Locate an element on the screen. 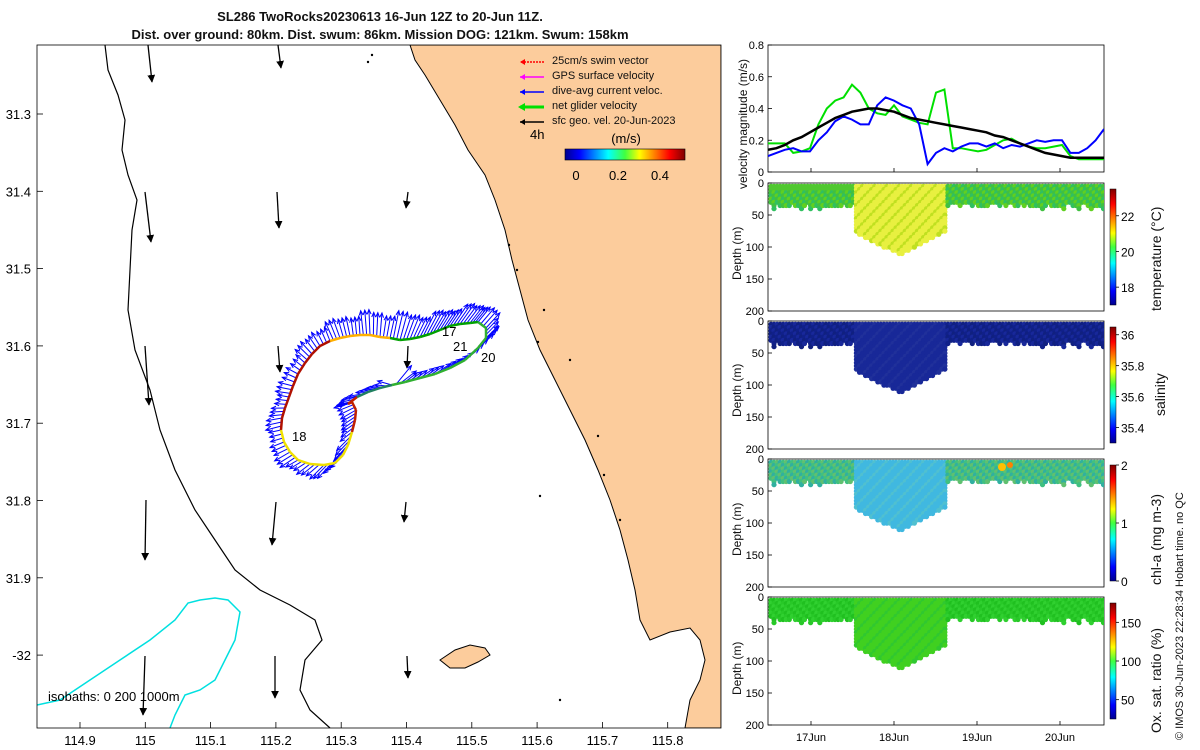  cbar-tick-label: 36 is located at coordinates (1128, 336).